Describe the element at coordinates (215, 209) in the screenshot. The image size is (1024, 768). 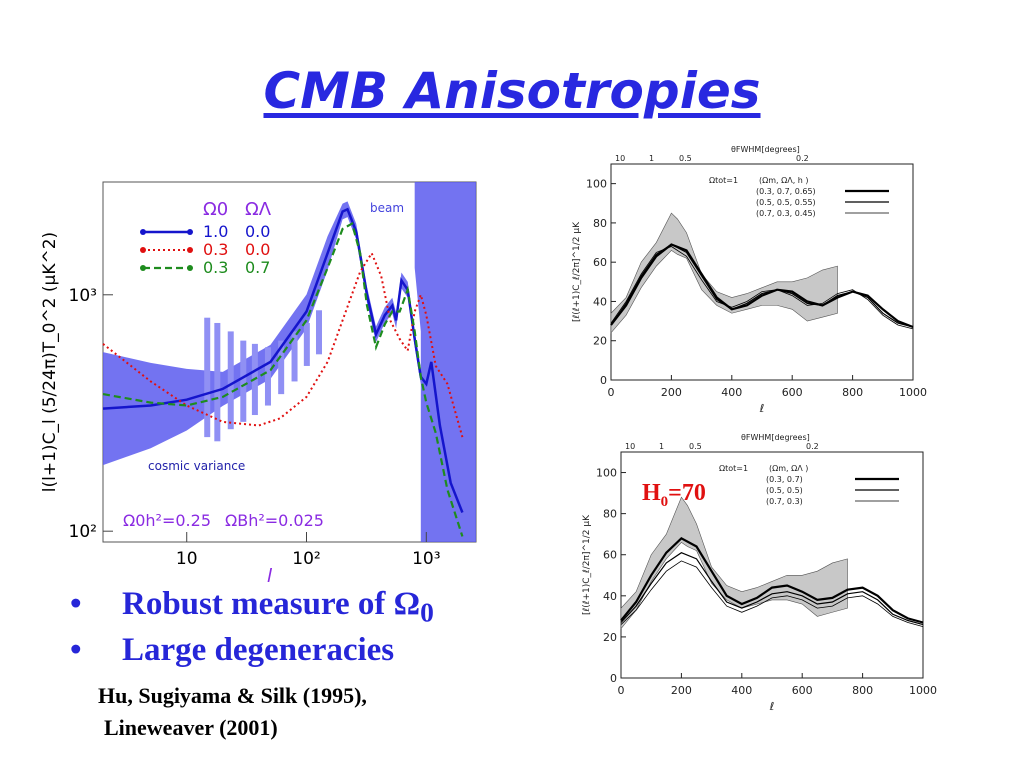
I see `legend-header: Ω0` at that location.